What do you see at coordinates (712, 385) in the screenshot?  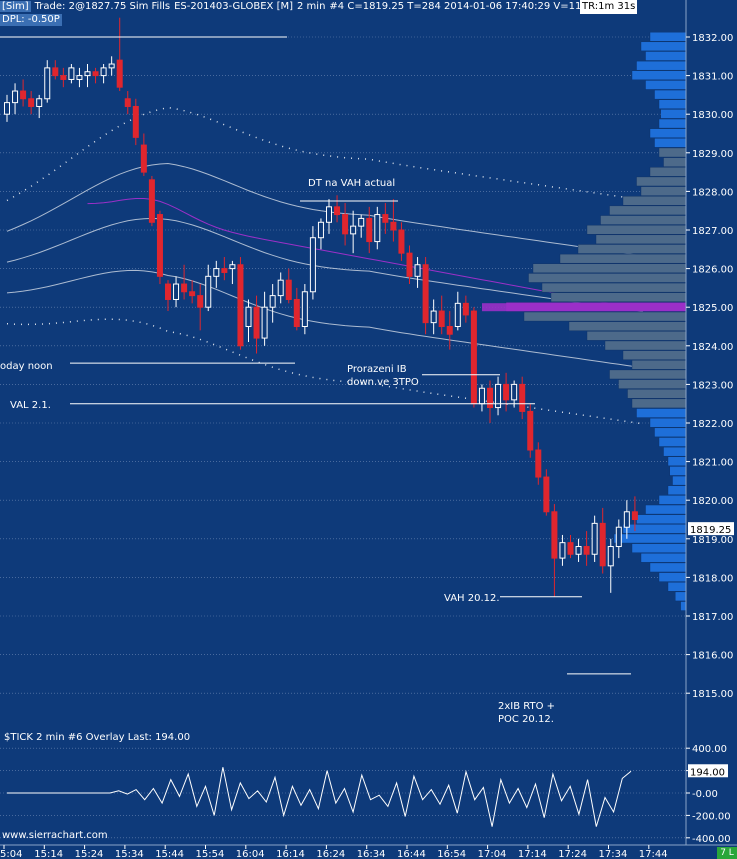 I see `price-tick-label: 1823.00` at bounding box center [712, 385].